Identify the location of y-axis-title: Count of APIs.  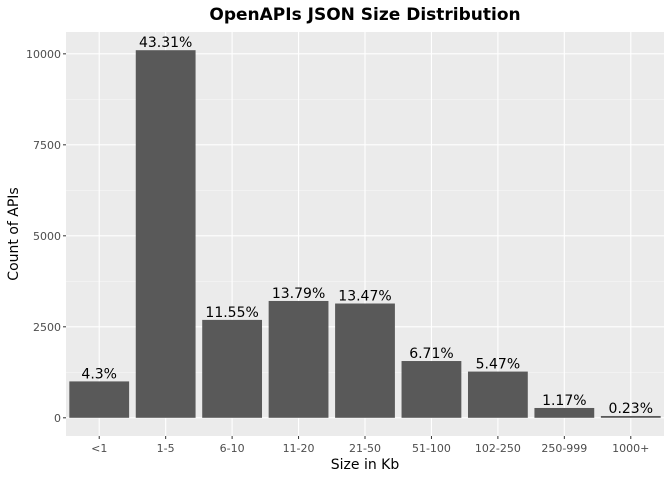
(14, 233).